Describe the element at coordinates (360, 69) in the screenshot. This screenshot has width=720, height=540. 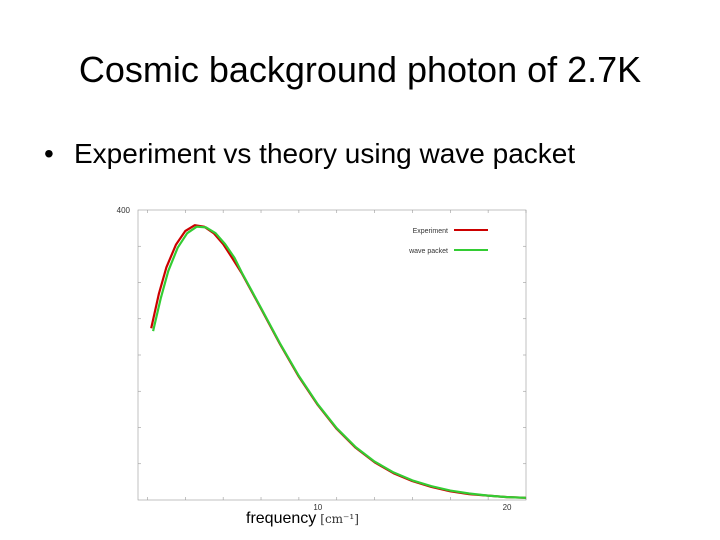
I see `slide-title: Cosmic background photon of 2.7K` at that location.